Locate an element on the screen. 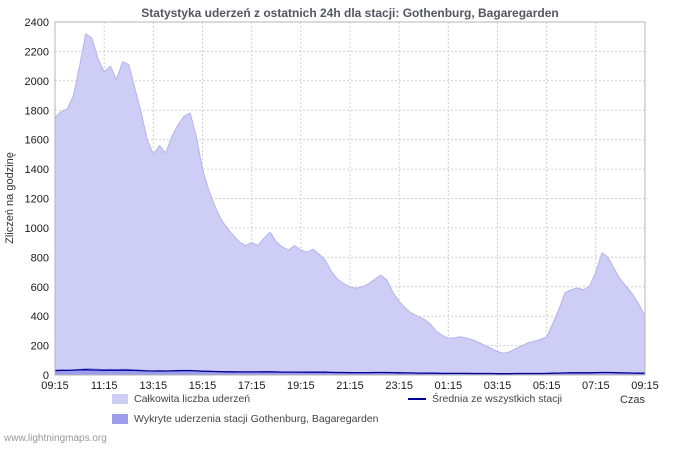 This screenshot has width=700, height=450. y-tick-label: 2200 is located at coordinates (37, 52).